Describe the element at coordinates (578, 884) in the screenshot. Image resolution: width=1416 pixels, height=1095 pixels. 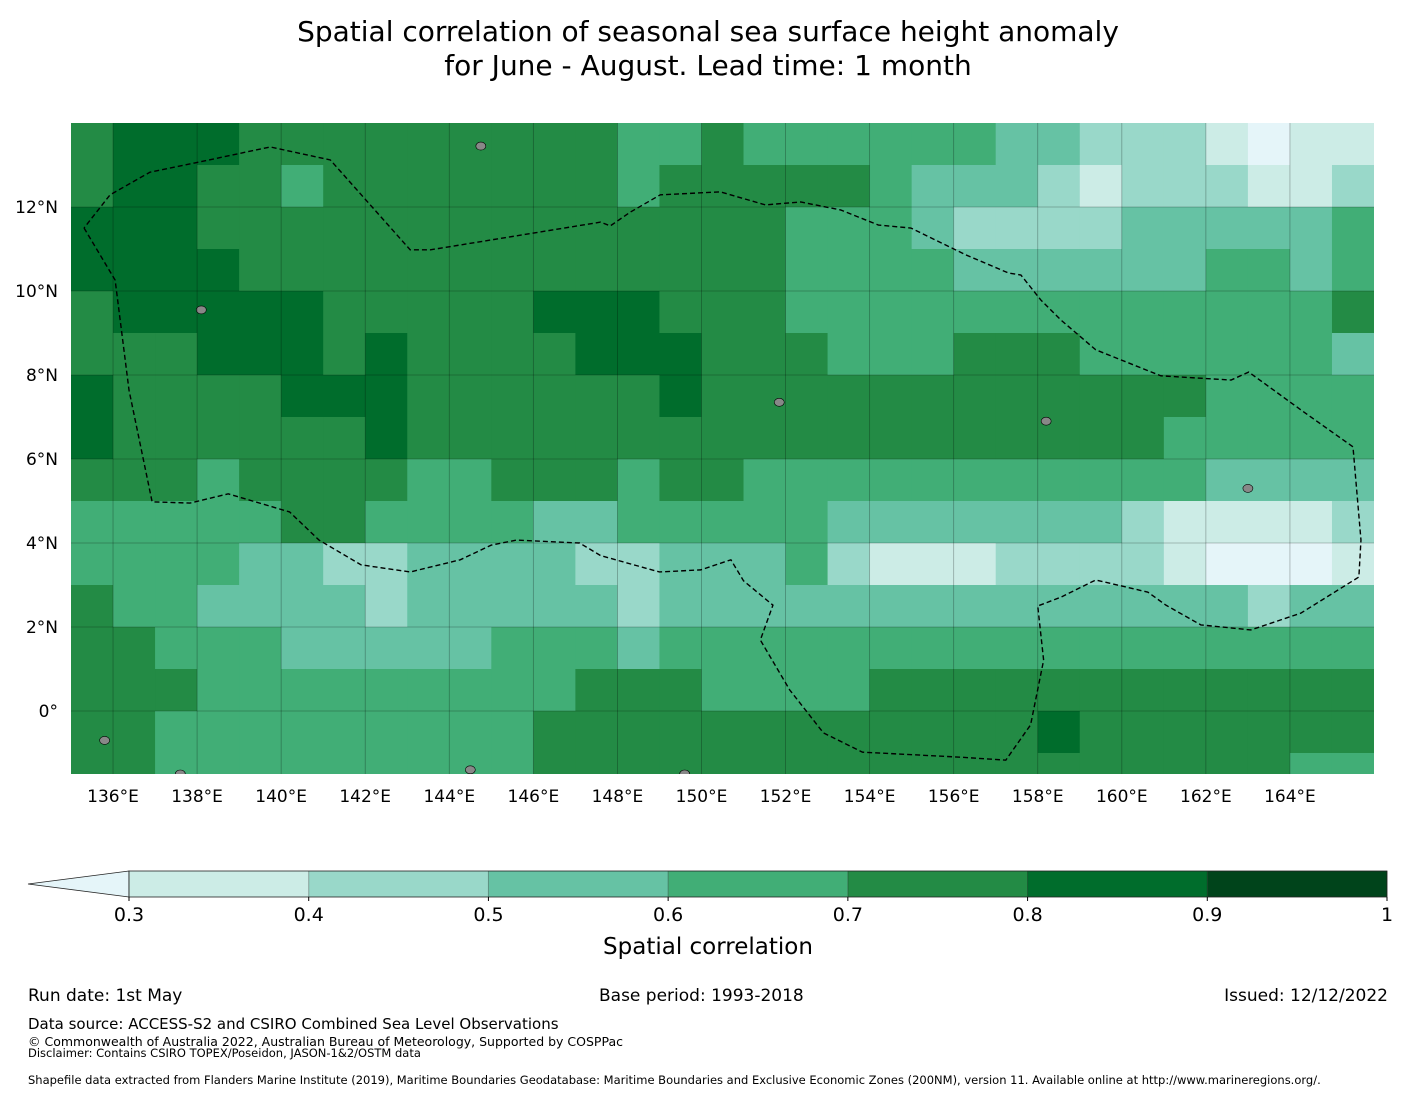
I see `colorbar-segment` at that location.